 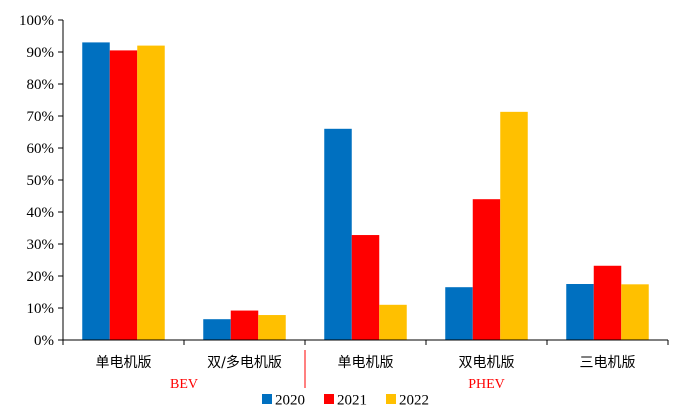 What do you see at coordinates (44, 341) in the screenshot?
I see `y-tick-label: 0%` at bounding box center [44, 341].